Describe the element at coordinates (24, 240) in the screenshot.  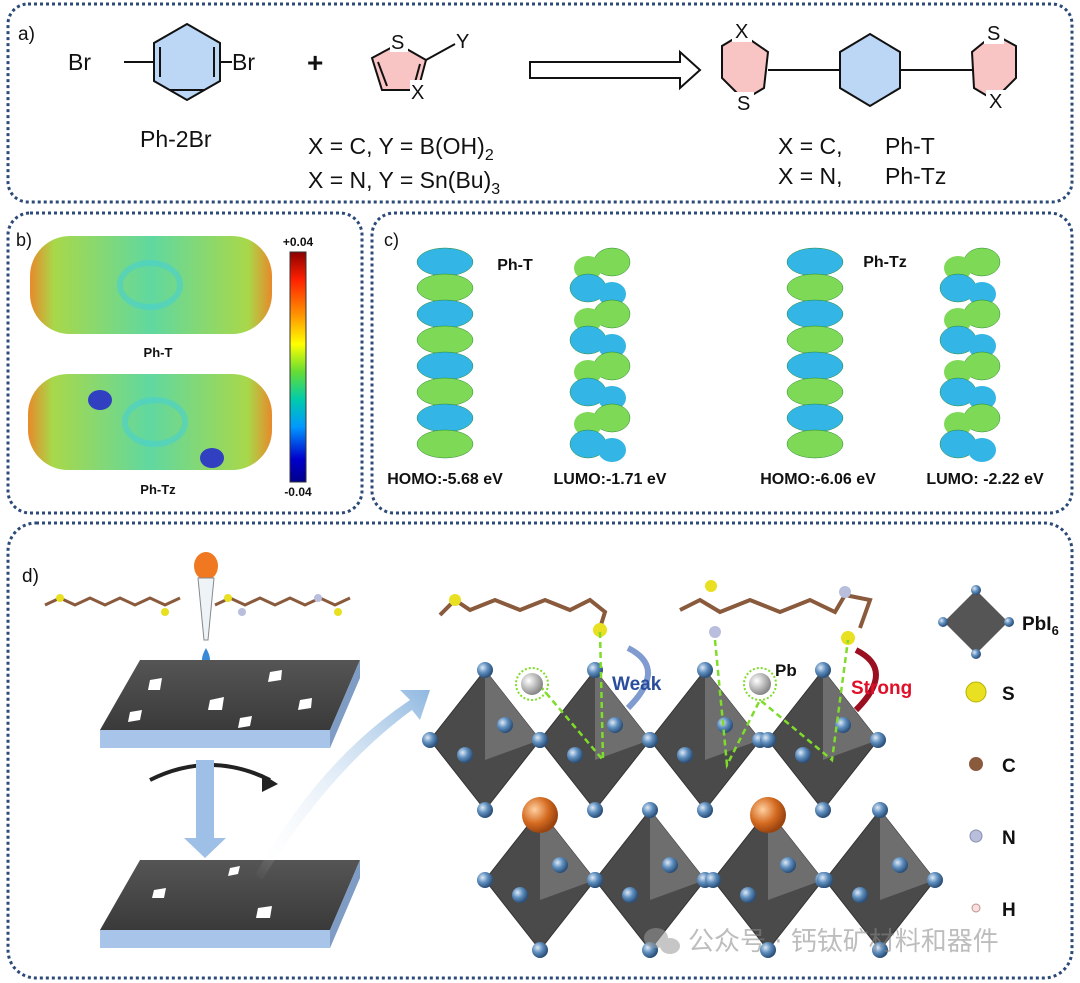
I see `panel-b-label: b)` at that location.